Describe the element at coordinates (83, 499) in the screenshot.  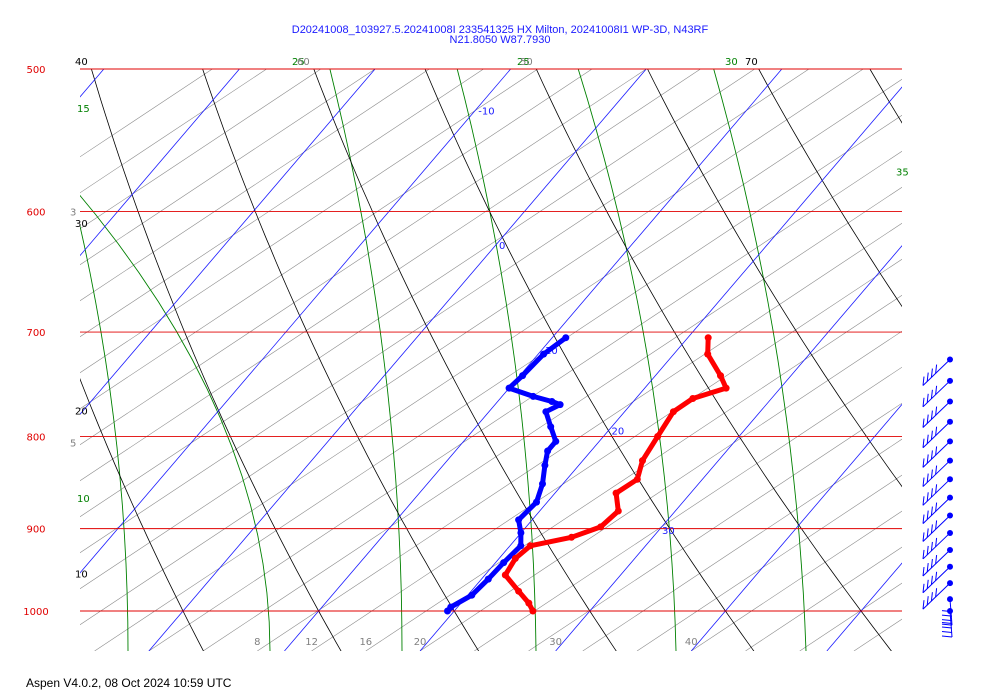
I see `moist-adiabat-label: 10` at that location.